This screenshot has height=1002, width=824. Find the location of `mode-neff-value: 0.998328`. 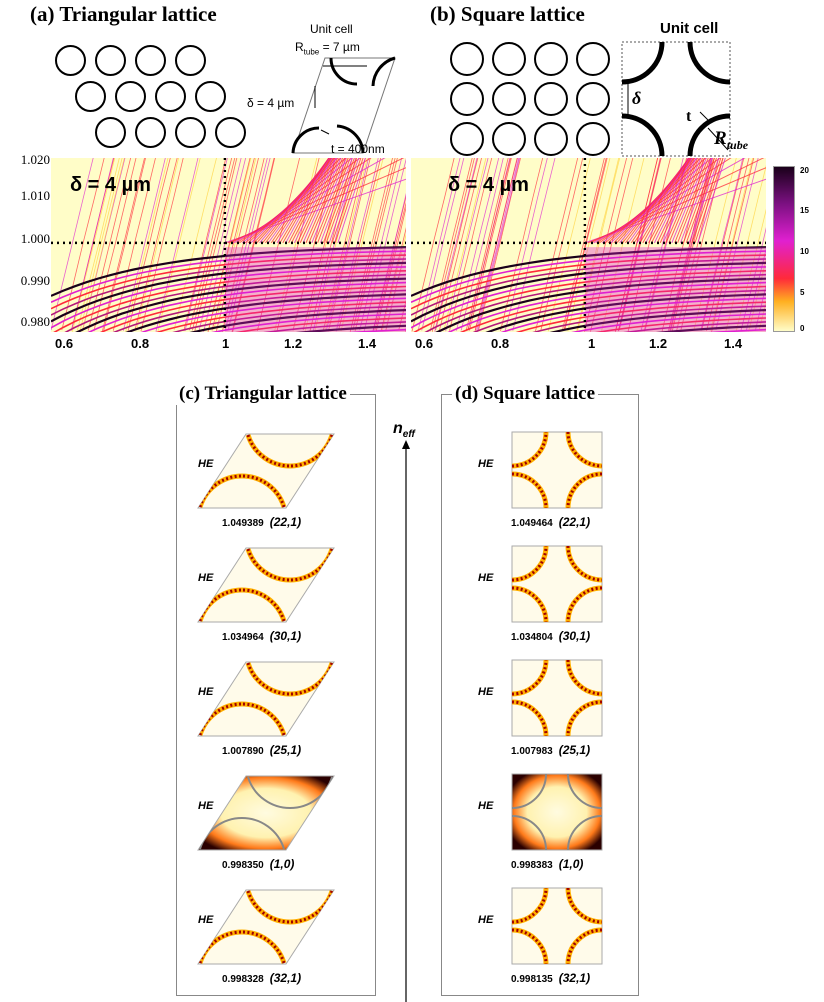

mode-neff-value: 0.998328 is located at coordinates (243, 979).